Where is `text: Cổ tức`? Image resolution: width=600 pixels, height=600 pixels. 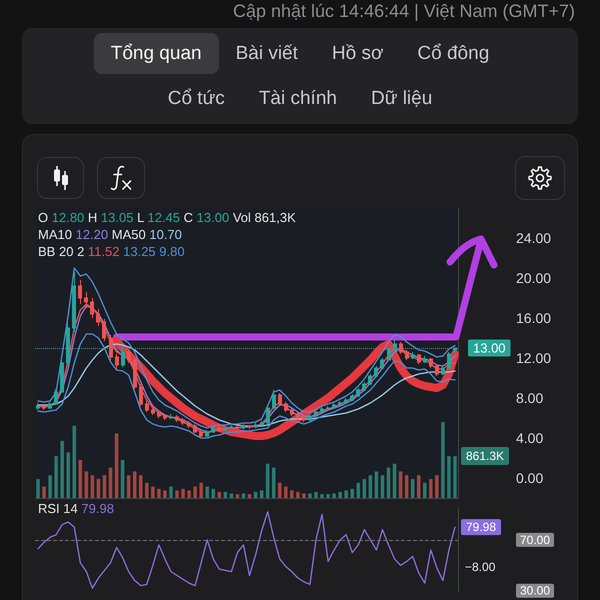 text: Cổ tức is located at coordinates (196, 98).